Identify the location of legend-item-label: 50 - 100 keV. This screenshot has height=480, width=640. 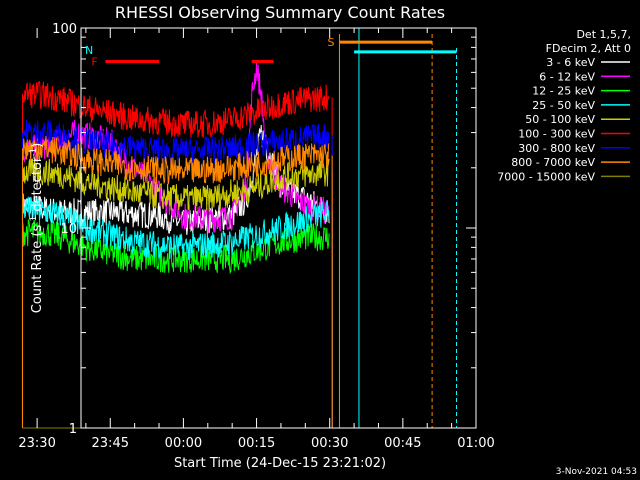
(560, 119).